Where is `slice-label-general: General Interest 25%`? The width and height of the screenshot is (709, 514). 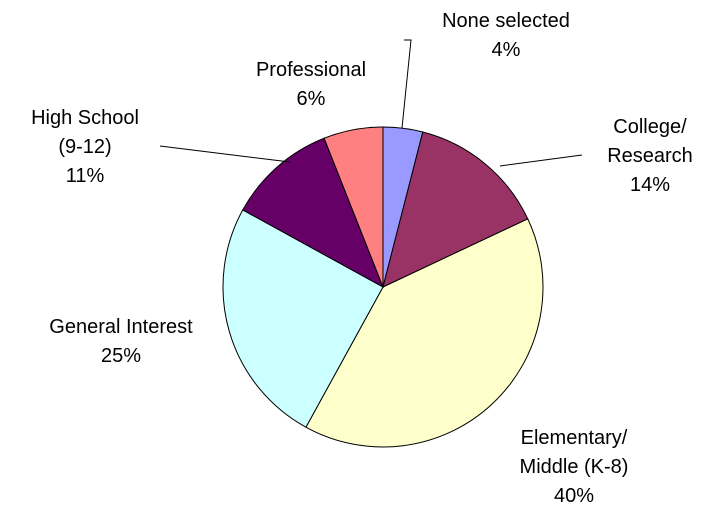 slice-label-general: General Interest 25% is located at coordinates (121, 341).